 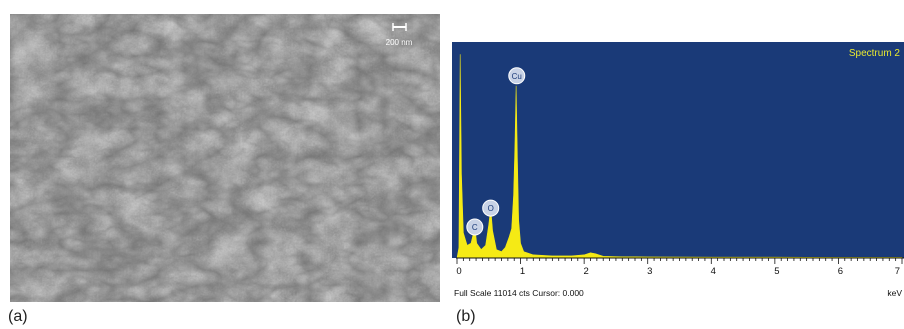 I want to click on panel-a-label: (a), so click(x=18, y=316).